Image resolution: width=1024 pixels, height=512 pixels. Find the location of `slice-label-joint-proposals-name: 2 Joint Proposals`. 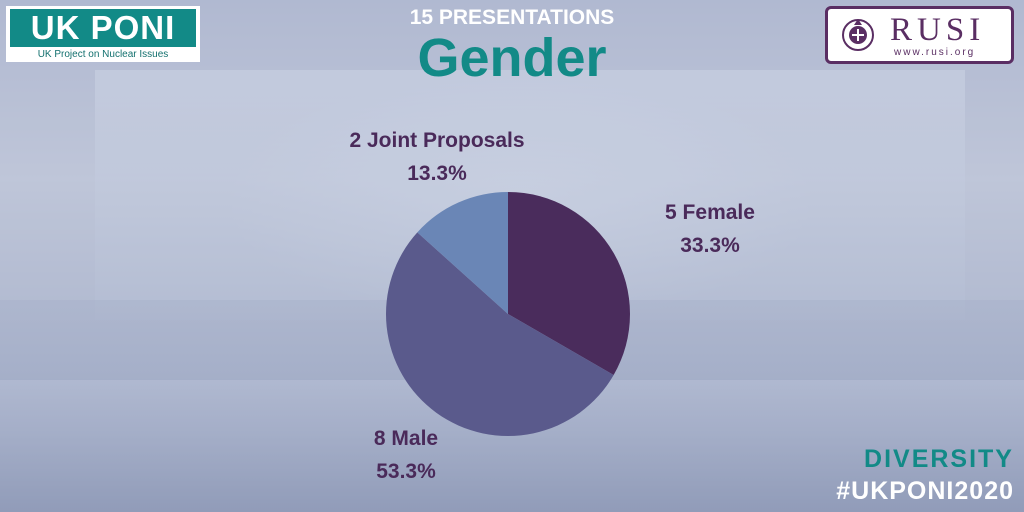

slice-label-joint-proposals-name: 2 Joint Proposals is located at coordinates (437, 140).